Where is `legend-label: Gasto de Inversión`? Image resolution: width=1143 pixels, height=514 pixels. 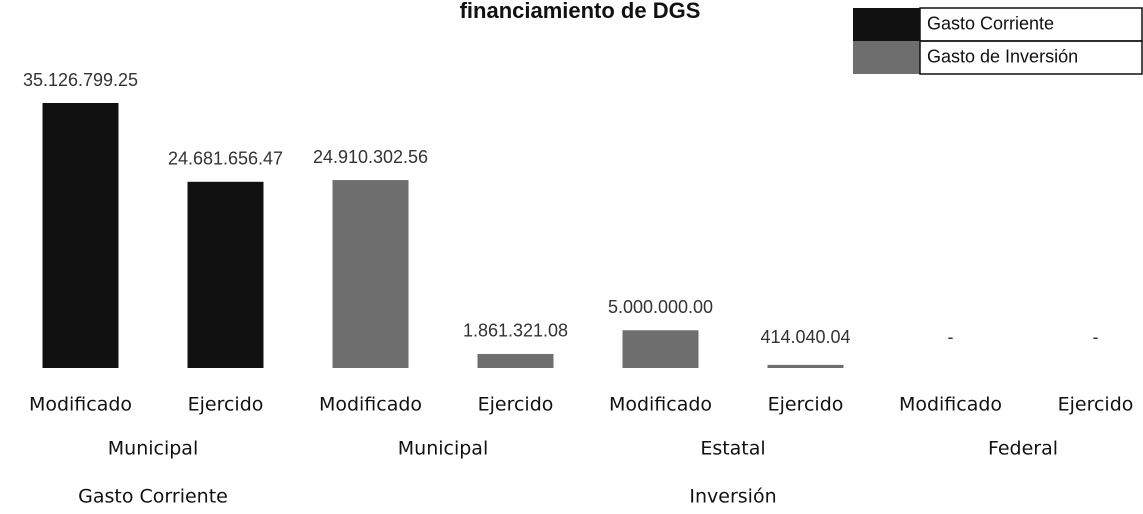
legend-label: Gasto de Inversión is located at coordinates (1002, 56).